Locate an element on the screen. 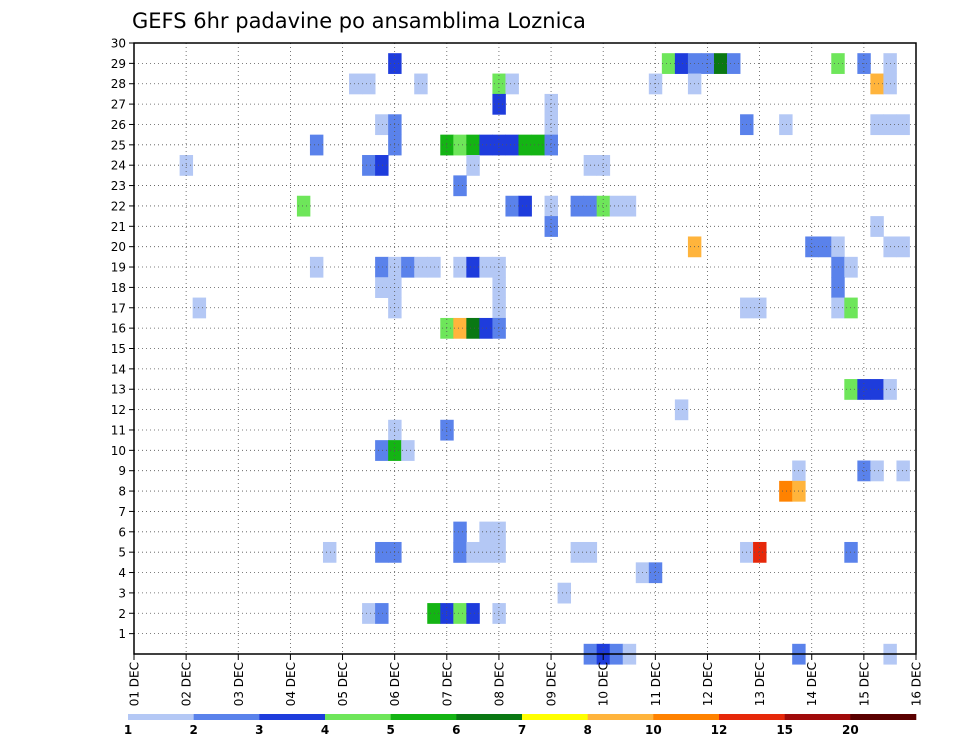 The height and width of the screenshot is (742, 960). x-tick-label: 12 DEC is located at coordinates (708, 684).